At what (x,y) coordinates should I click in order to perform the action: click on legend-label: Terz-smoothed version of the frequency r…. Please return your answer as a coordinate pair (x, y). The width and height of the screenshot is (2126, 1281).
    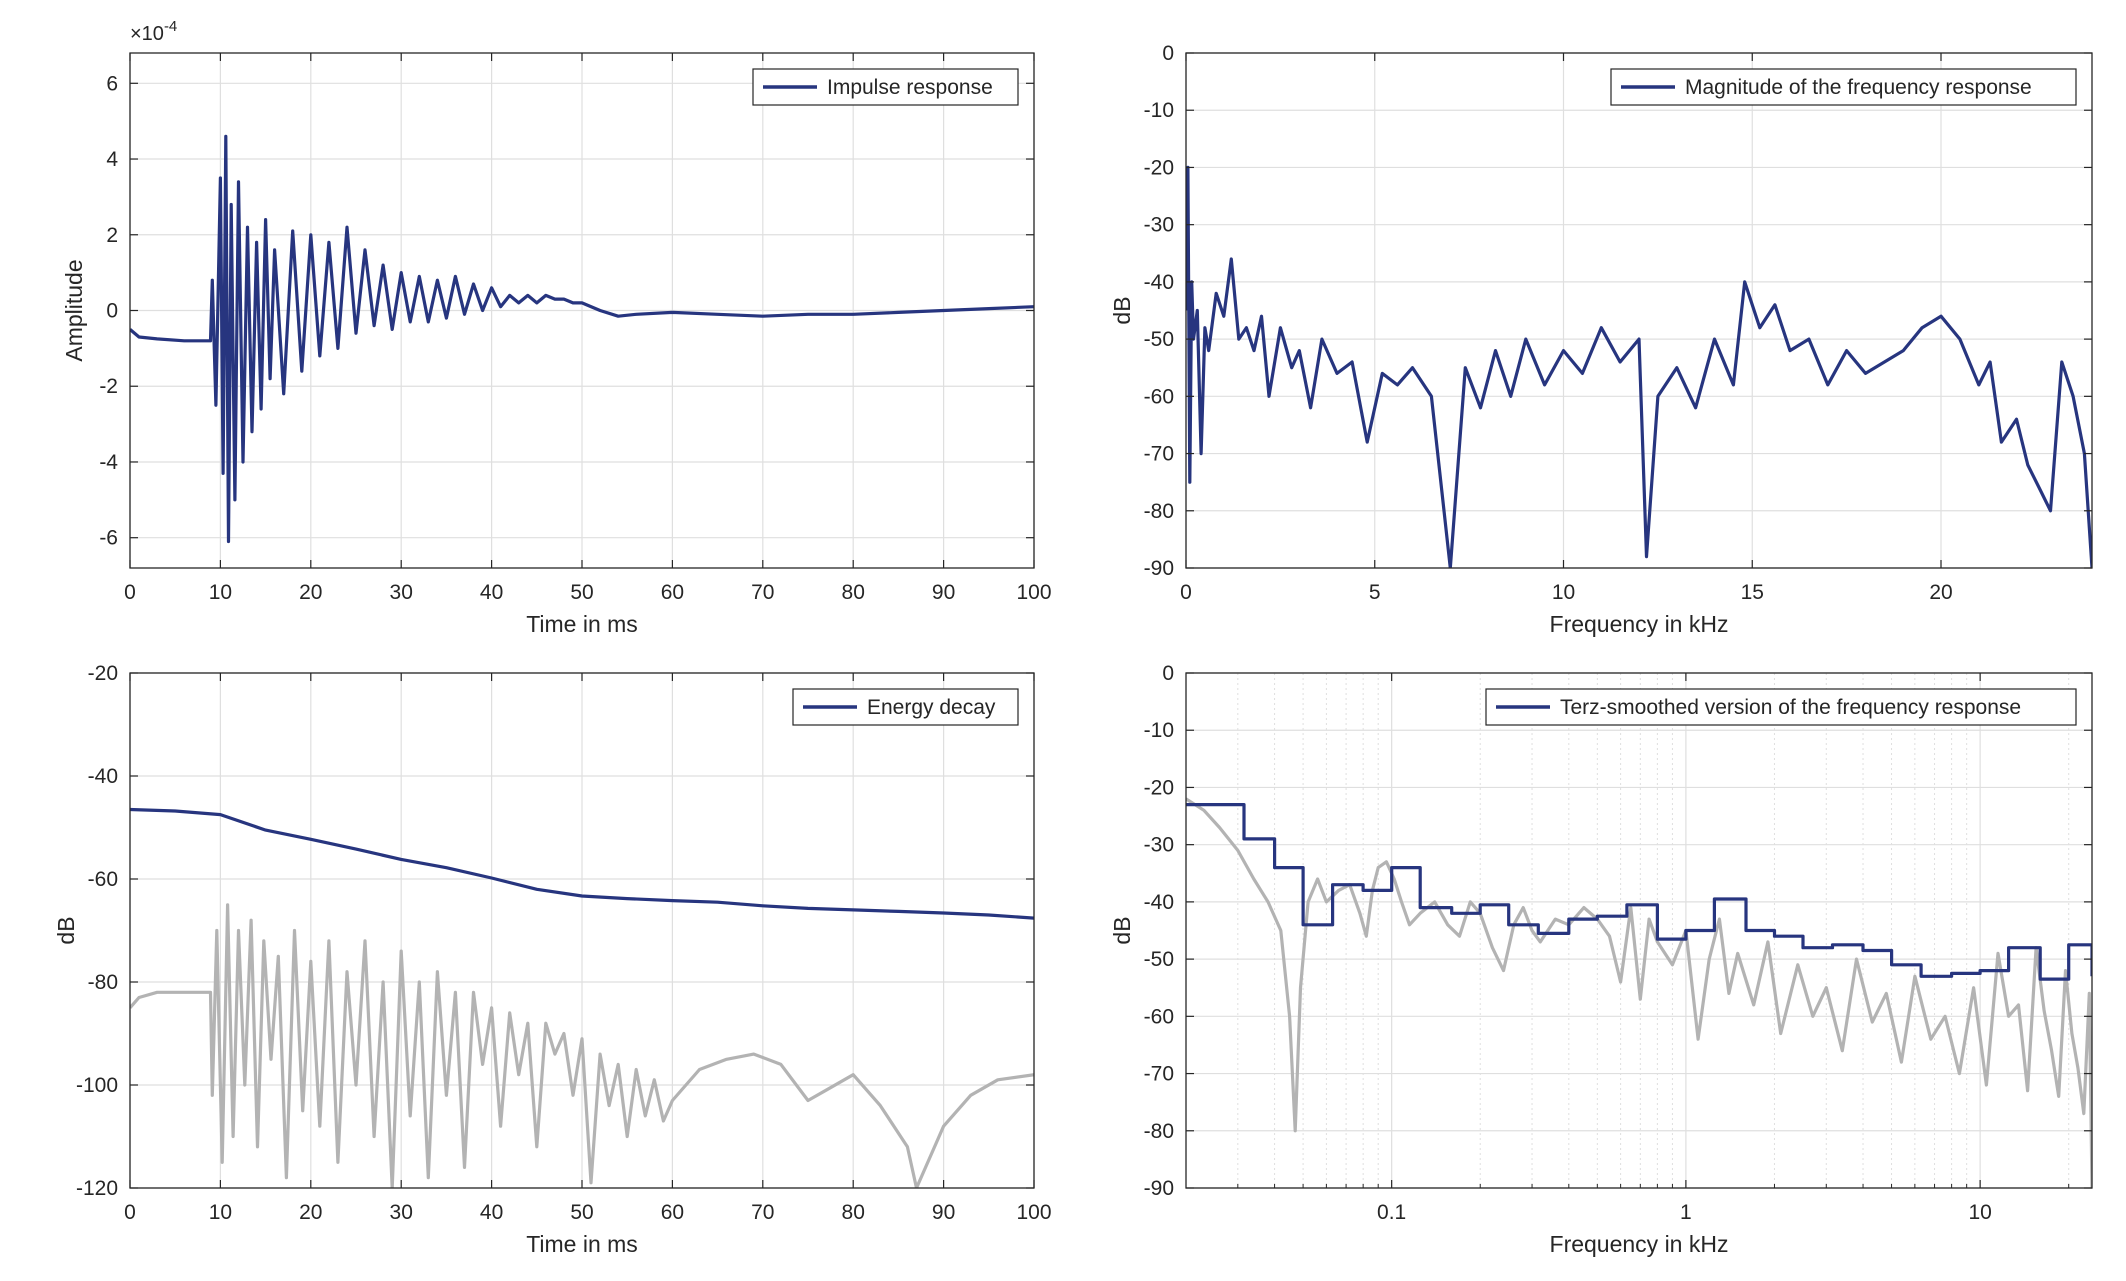
    Looking at the image, I should click on (1790, 707).